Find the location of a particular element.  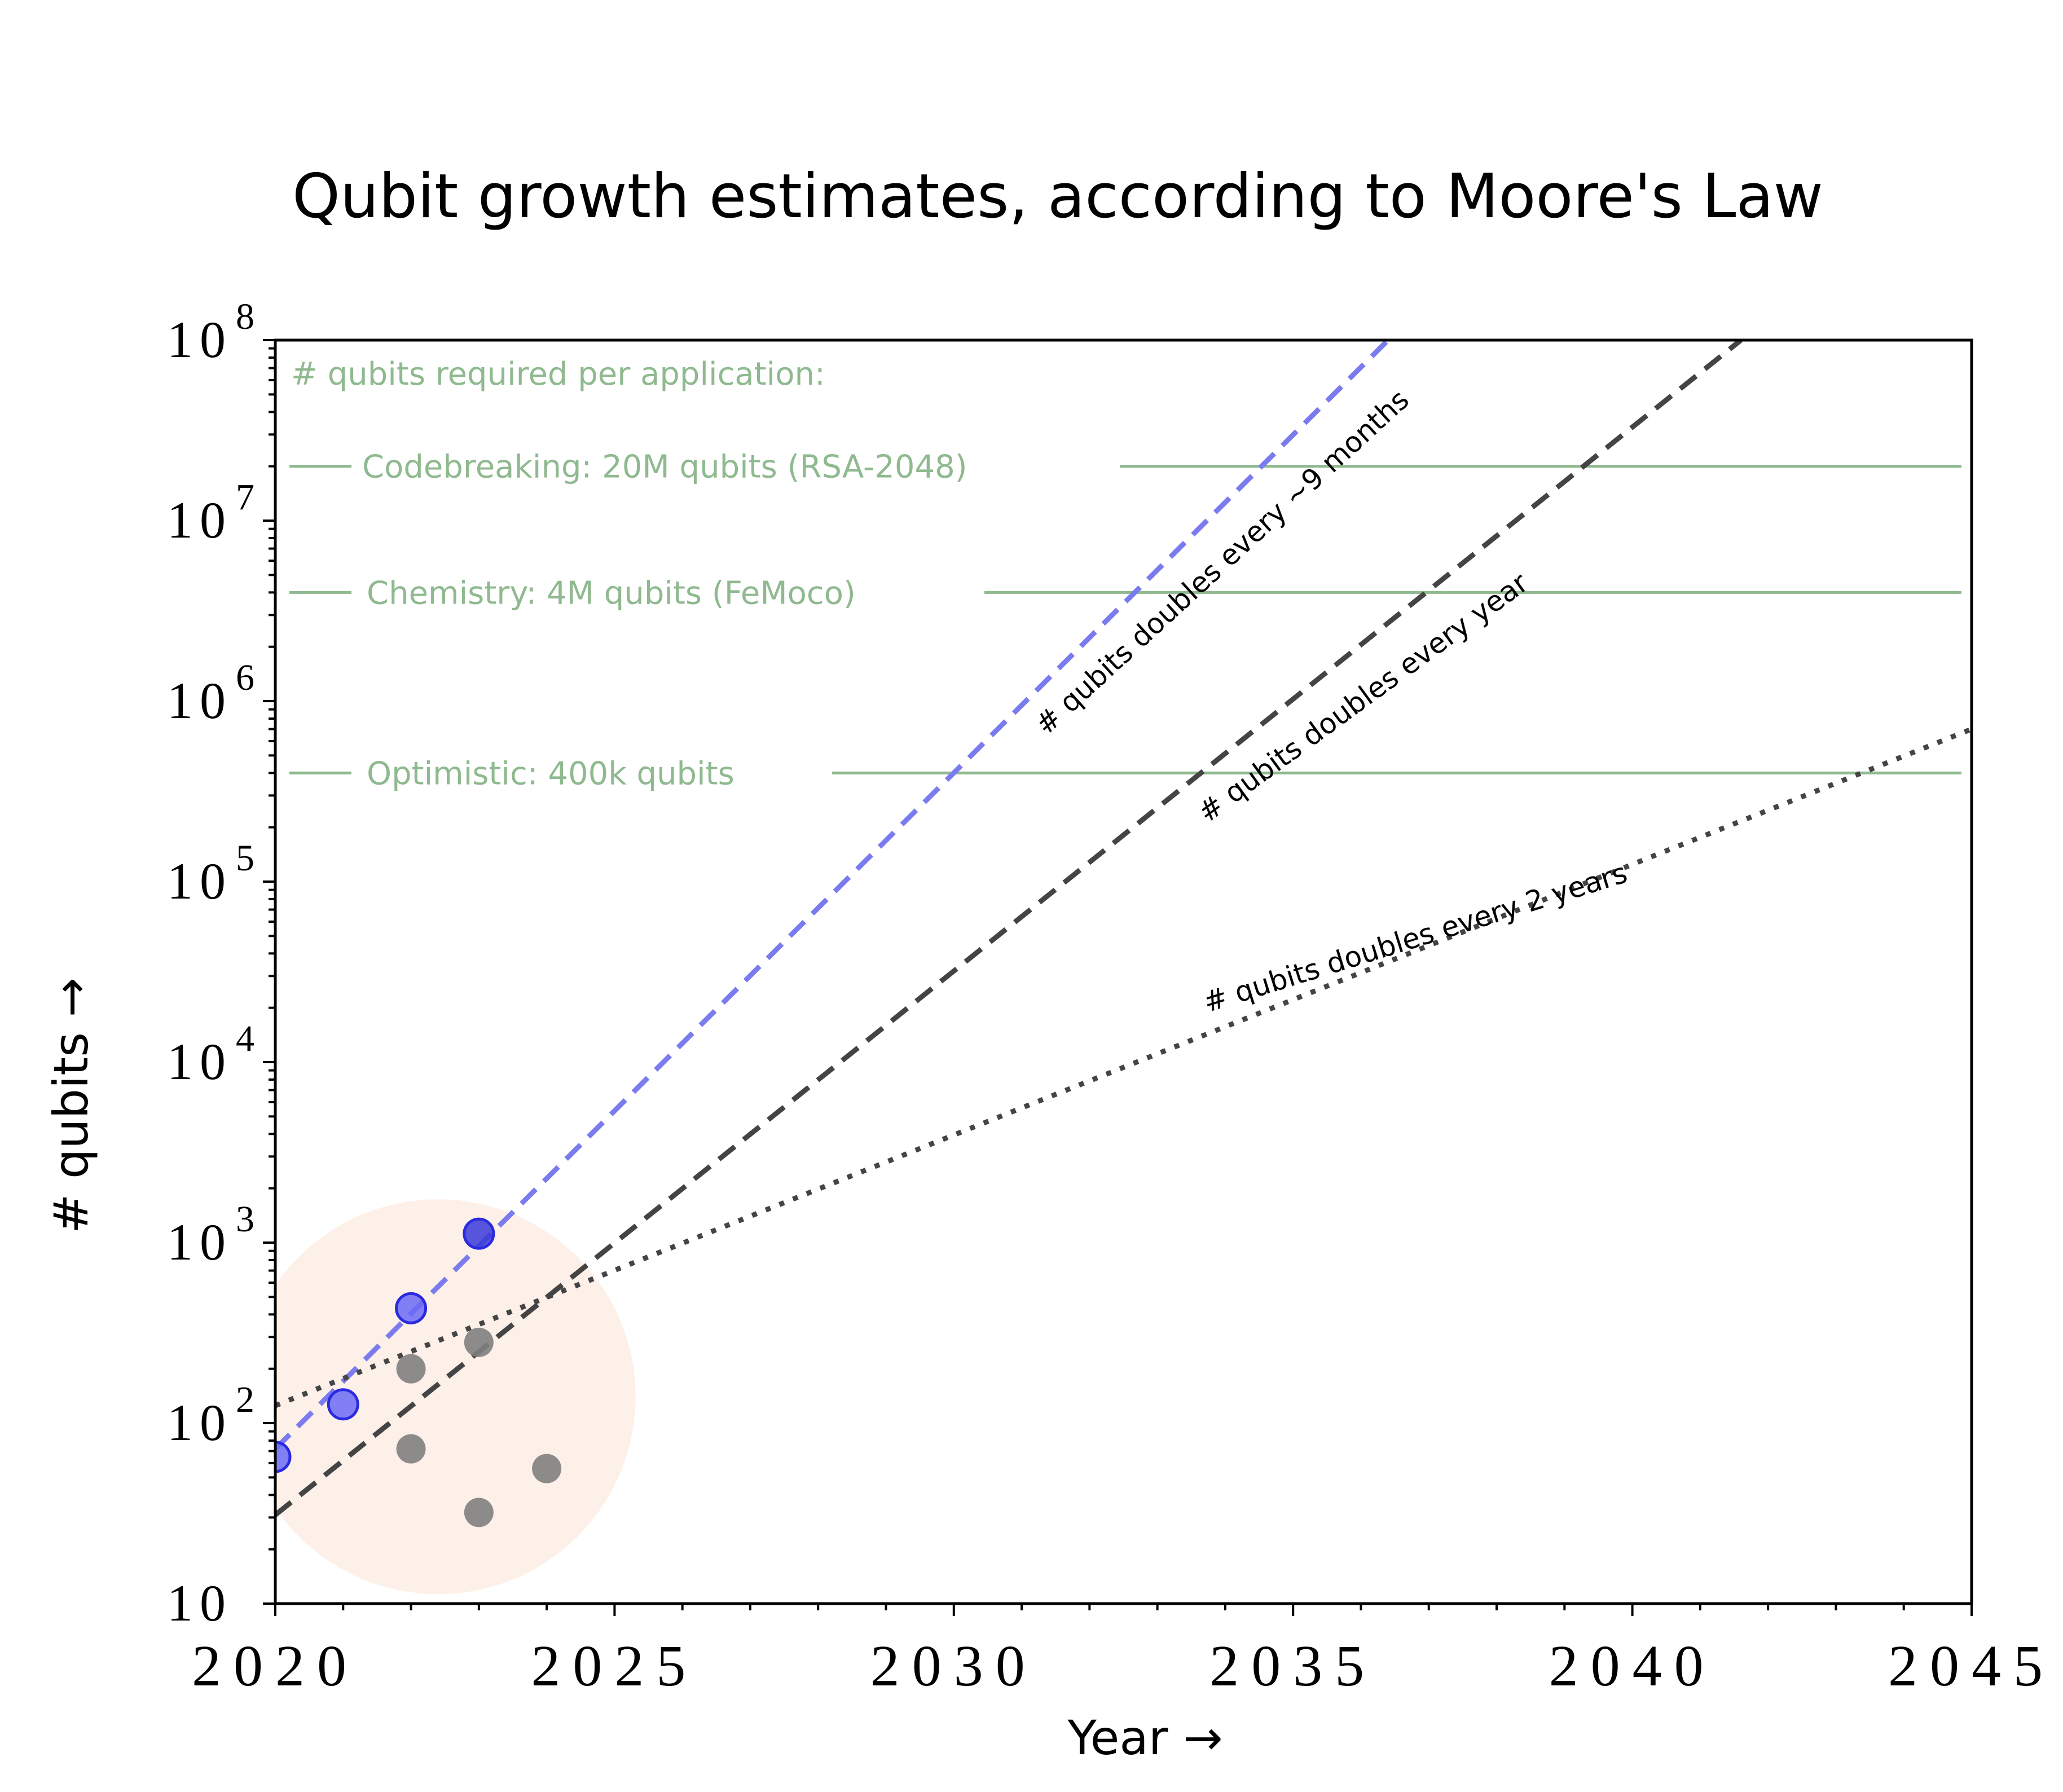

y-tick-exponent-1: 2 is located at coordinates (245, 1399).